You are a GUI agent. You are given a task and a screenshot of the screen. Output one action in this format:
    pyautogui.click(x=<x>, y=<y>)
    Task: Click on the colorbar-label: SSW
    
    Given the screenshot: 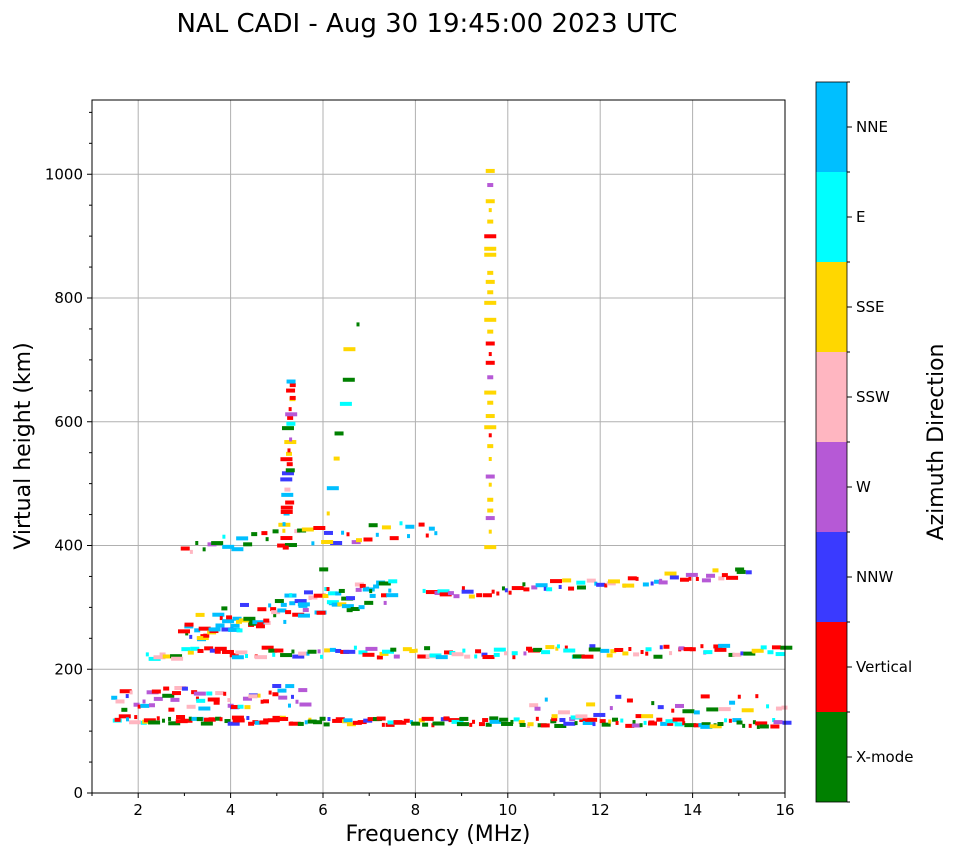 What is the action you would take?
    pyautogui.click(x=873, y=397)
    